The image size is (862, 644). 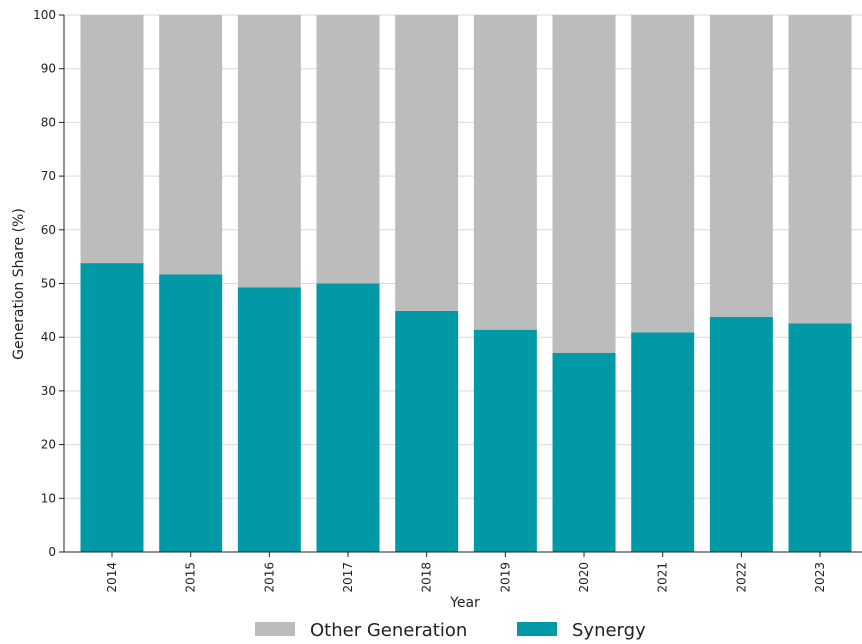 I want to click on bar-other-generation-2021, so click(x=663, y=174).